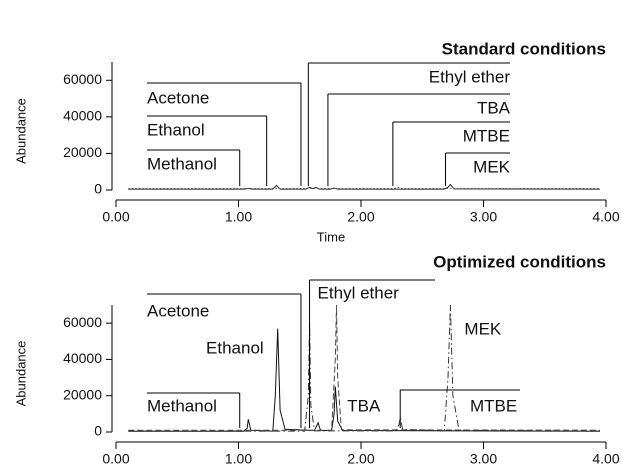  I want to click on chart-title: Optimized conditions, so click(519, 261).